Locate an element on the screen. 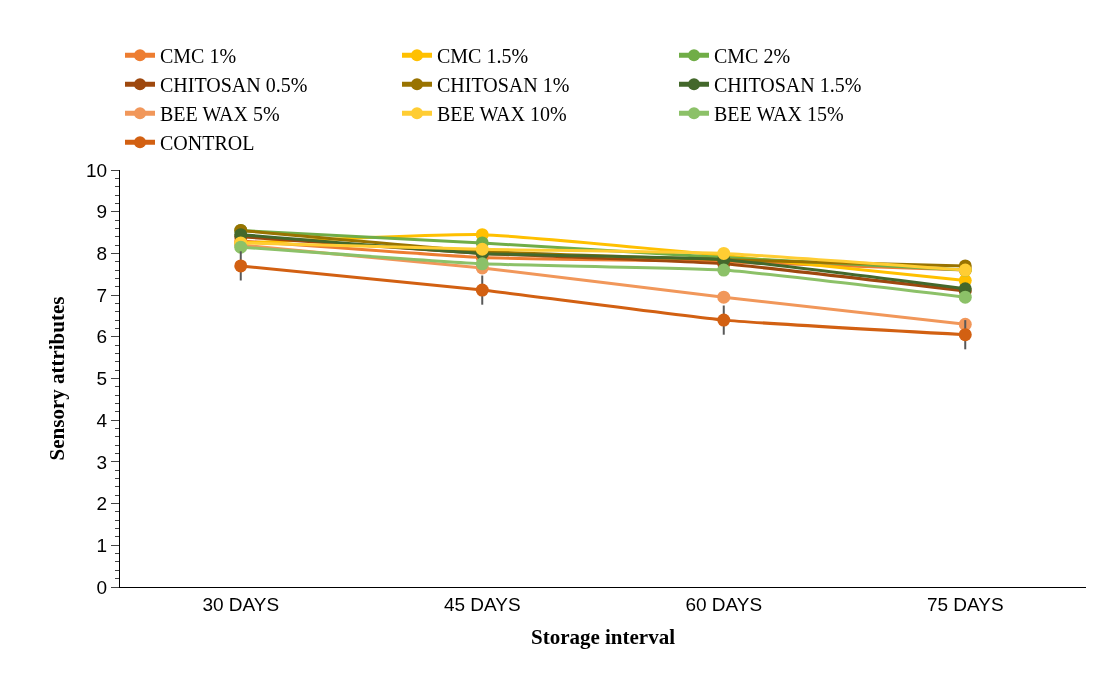 The width and height of the screenshot is (1101, 682). y-tick-label: 5 is located at coordinates (102, 379).